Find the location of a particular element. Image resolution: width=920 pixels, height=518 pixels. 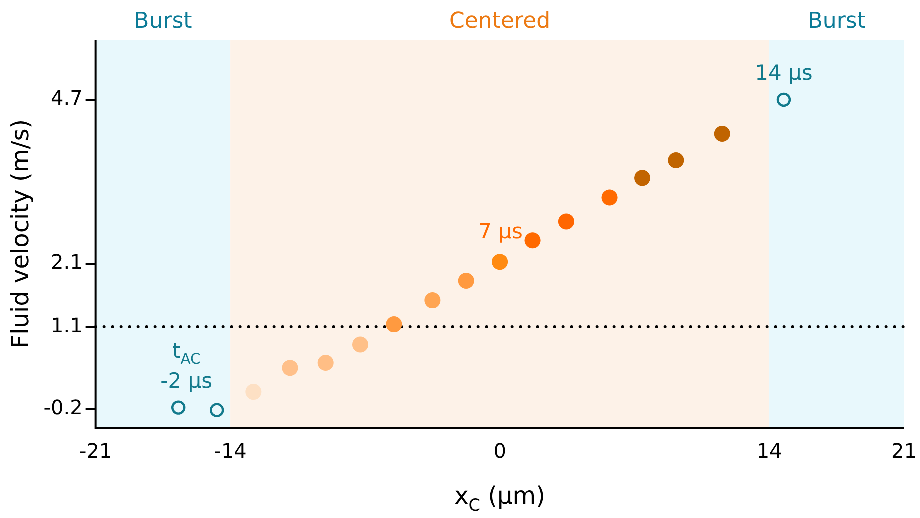

band-label: Centered is located at coordinates (500, 21).